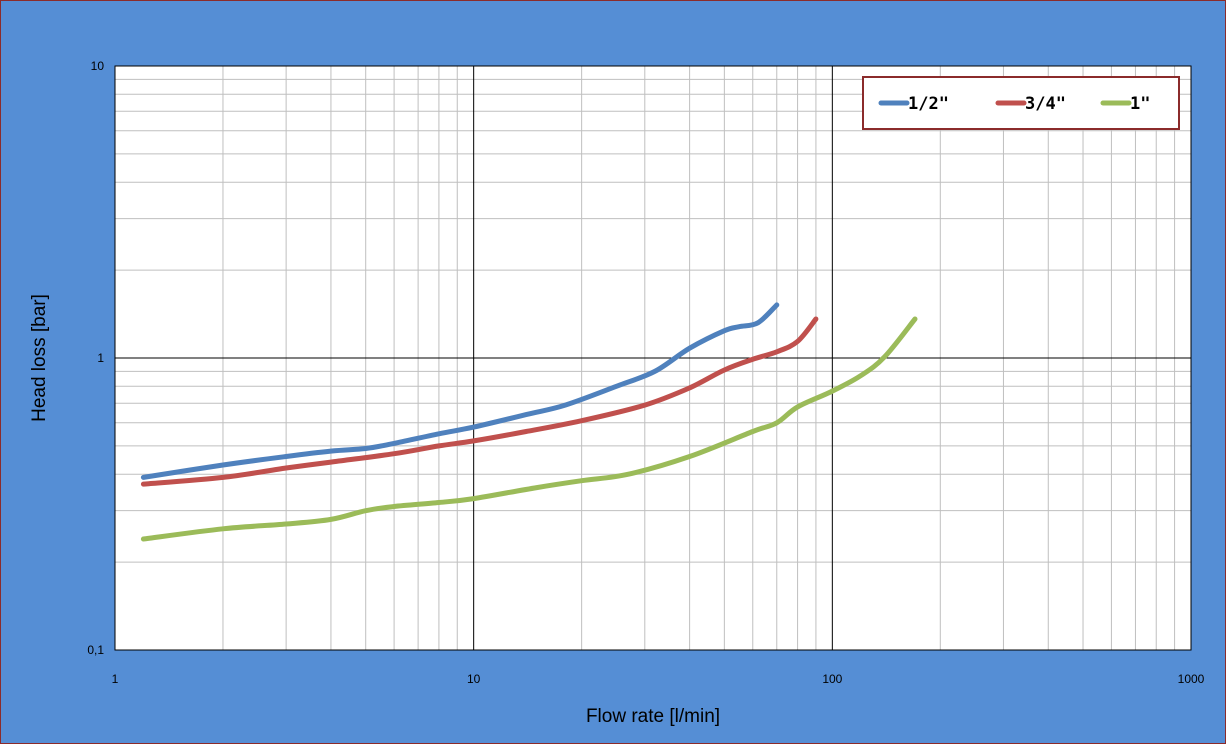 This screenshot has height=744, width=1226. Describe the element at coordinates (95, 650) in the screenshot. I see `y-tick-label: 0,1` at that location.